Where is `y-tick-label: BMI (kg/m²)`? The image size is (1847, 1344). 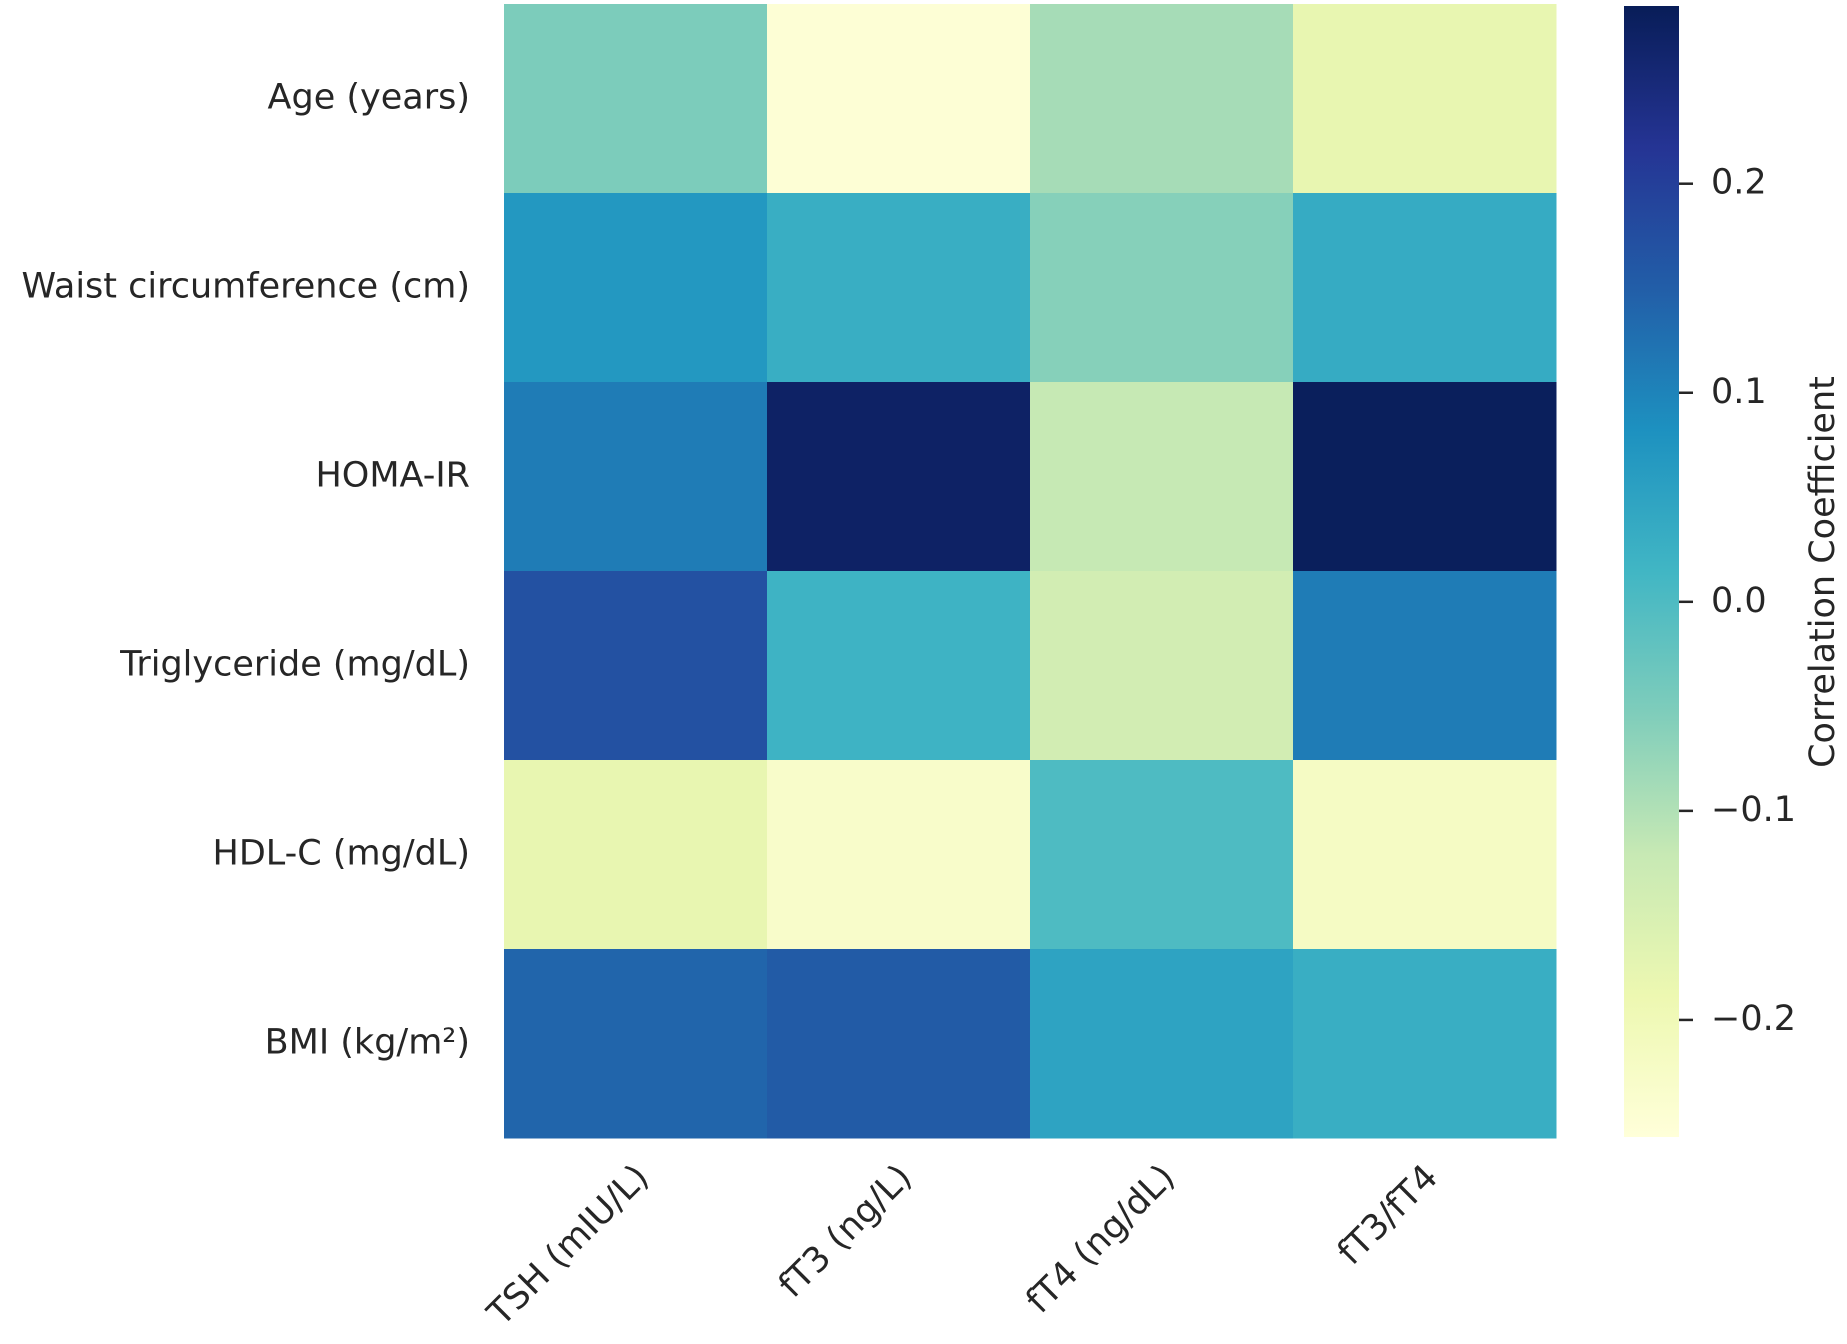
y-tick-label: BMI (kg/m²) is located at coordinates (367, 1043).